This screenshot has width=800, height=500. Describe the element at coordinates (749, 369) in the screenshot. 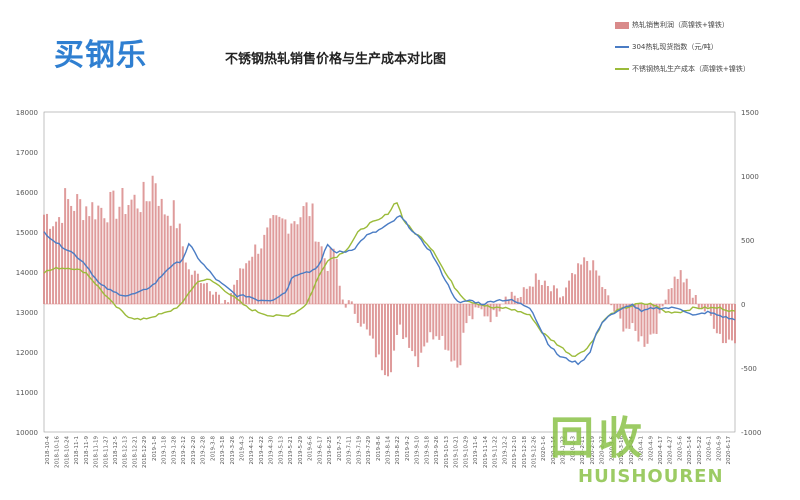

I see `right-tick-label: -500` at that location.